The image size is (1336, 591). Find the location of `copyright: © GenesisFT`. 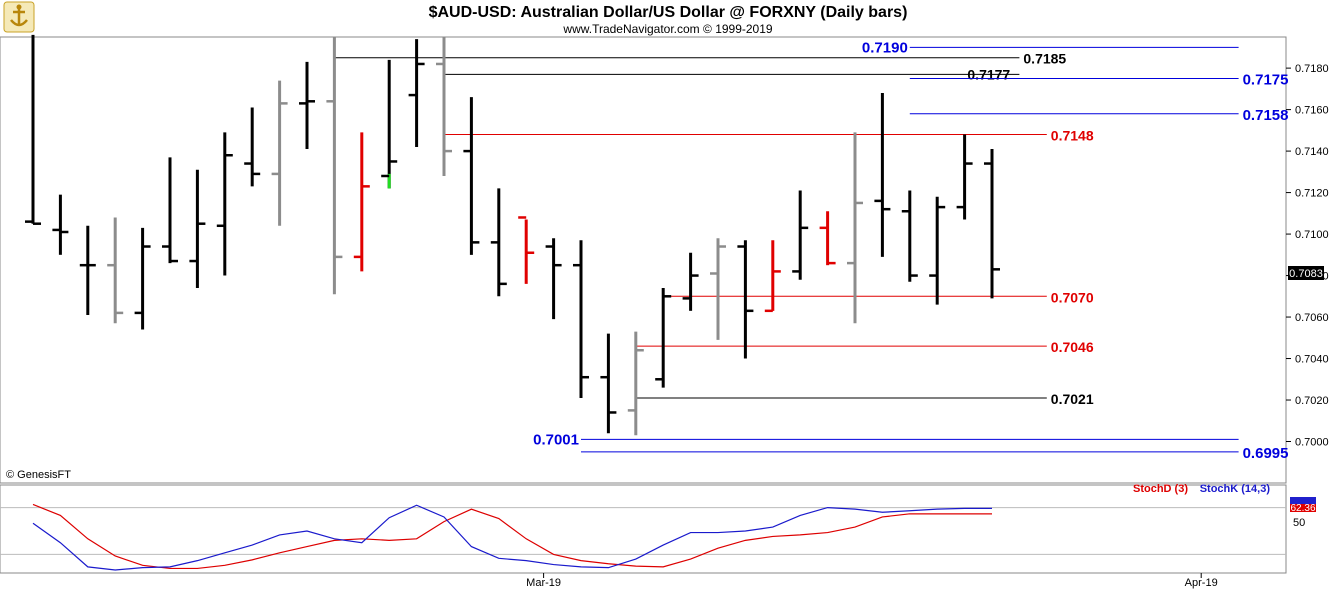

copyright: © GenesisFT is located at coordinates (38, 475).